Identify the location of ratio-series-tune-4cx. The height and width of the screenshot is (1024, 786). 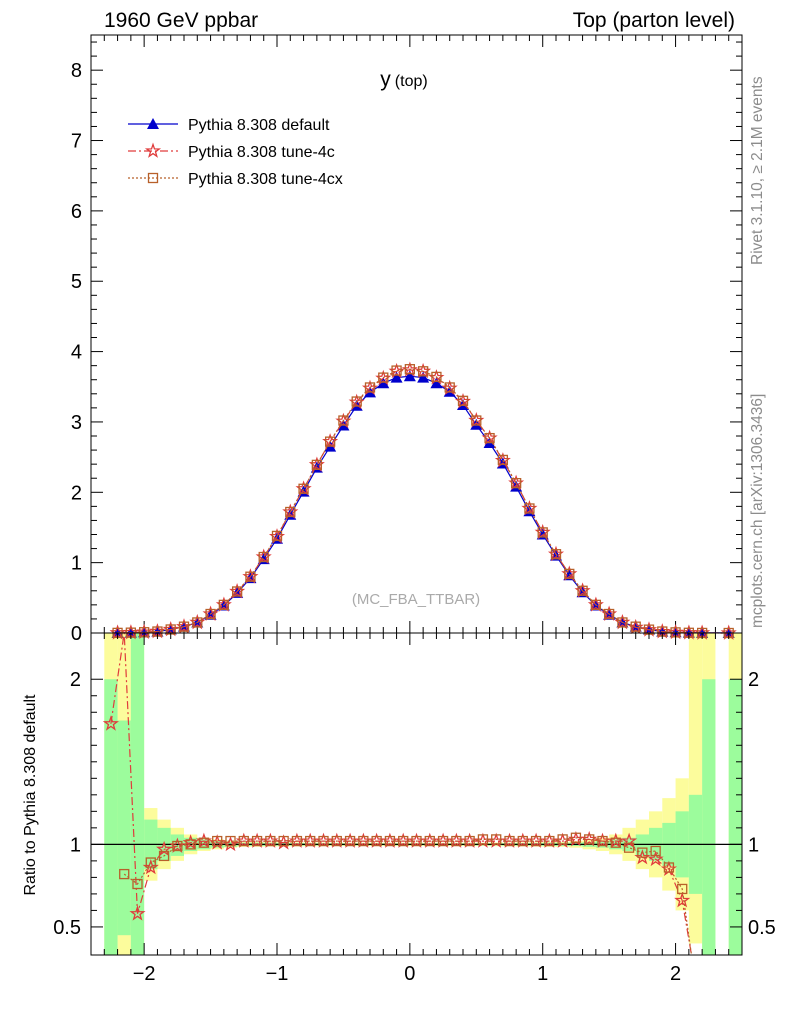
(406, 894).